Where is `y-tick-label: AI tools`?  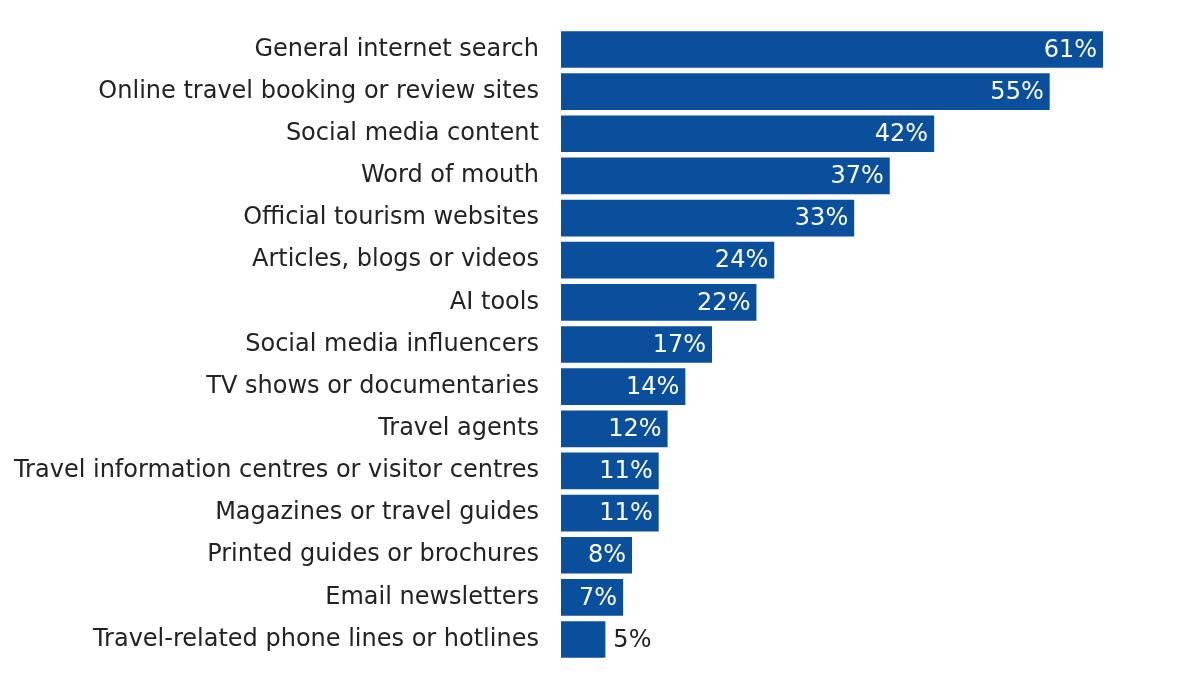
y-tick-label: AI tools is located at coordinates (494, 300).